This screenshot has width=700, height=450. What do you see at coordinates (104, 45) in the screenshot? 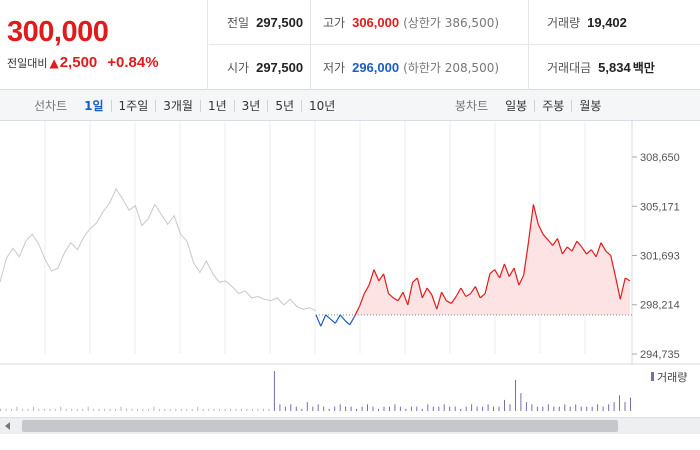
I see `price-box: 300,000 전일대비 ▲ 2,500 +0.84%` at bounding box center [104, 45].